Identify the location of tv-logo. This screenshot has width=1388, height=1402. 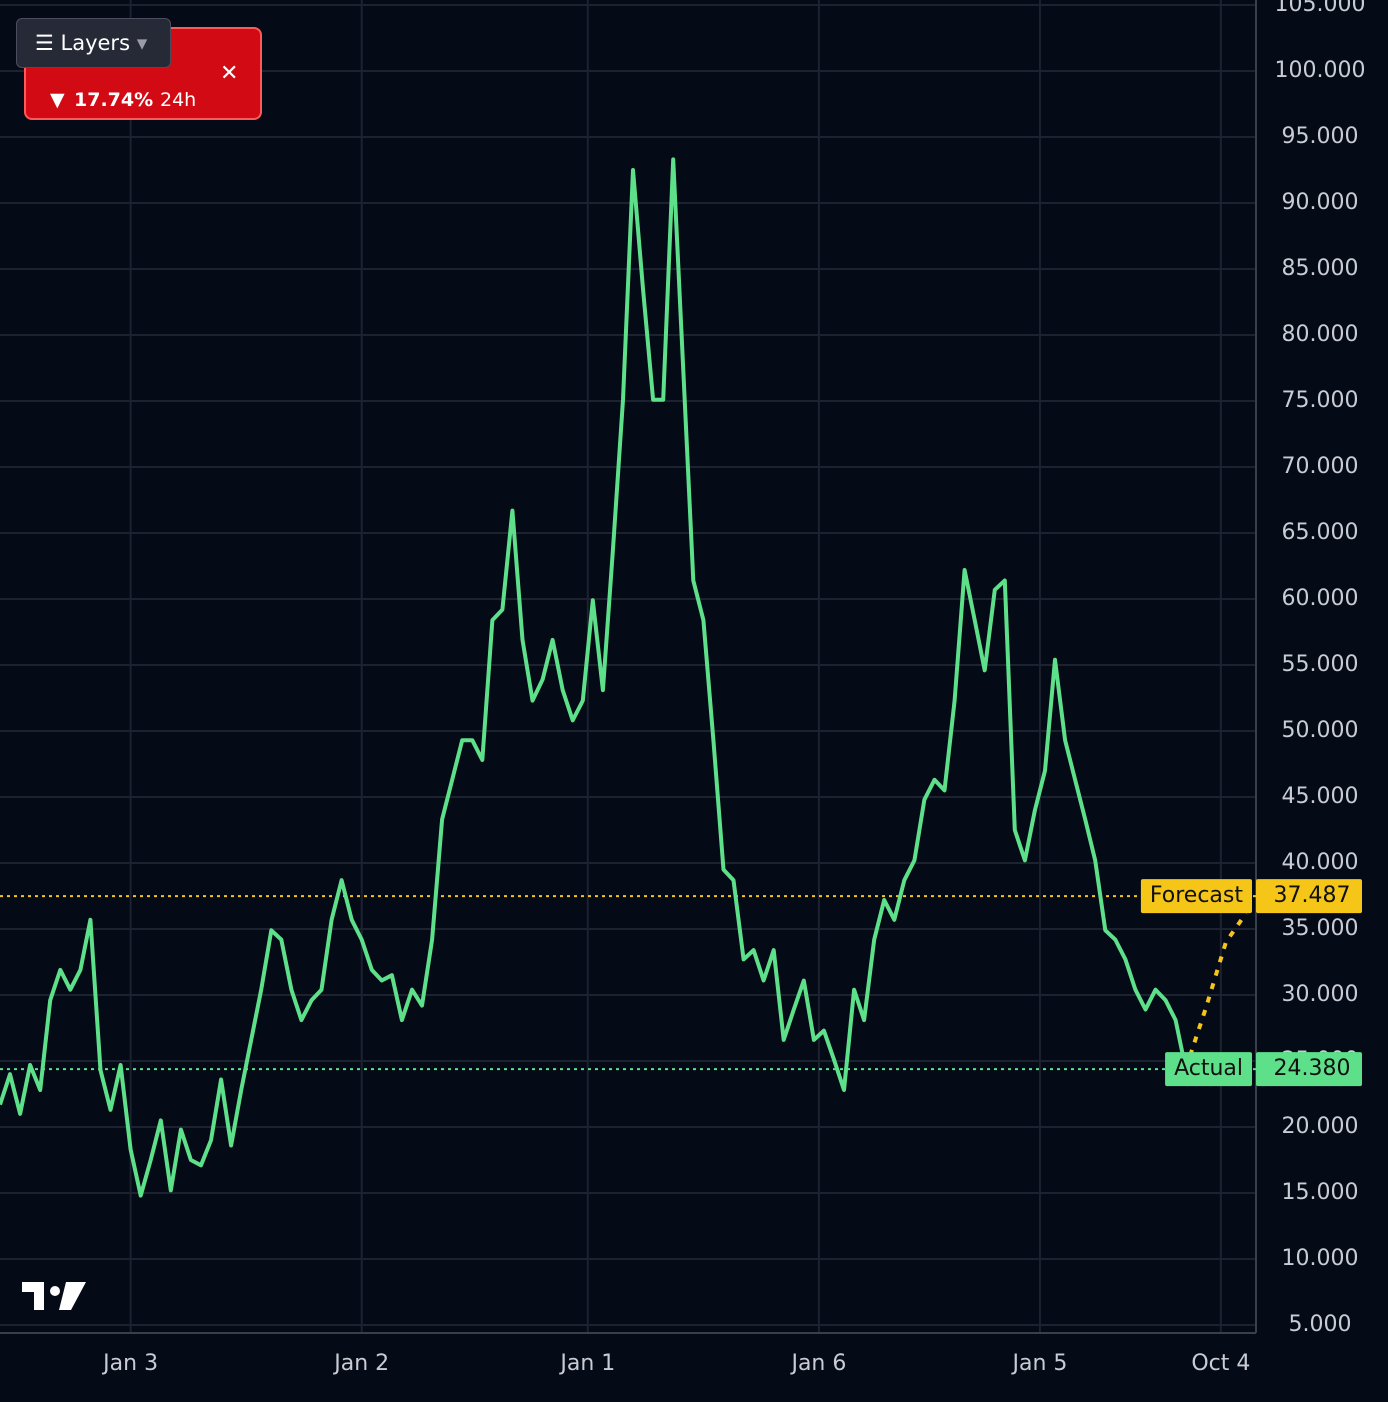
(54, 1296).